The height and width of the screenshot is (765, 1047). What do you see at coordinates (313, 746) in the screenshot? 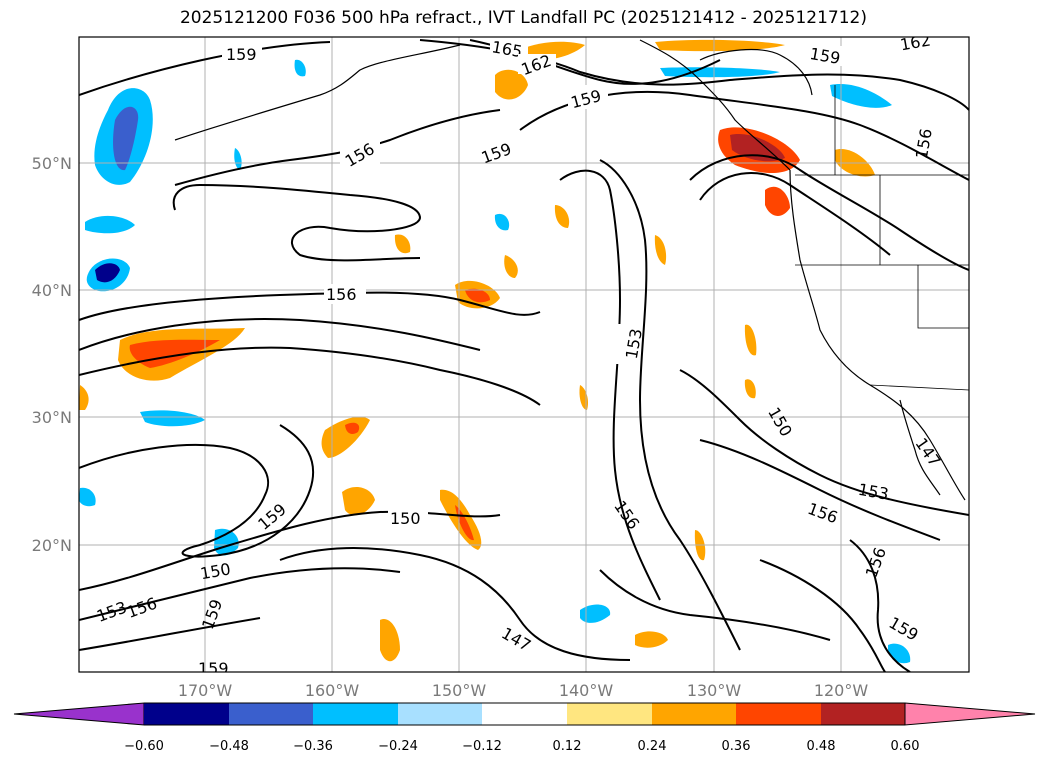
I see `colorbar-tick-label: −0.36` at bounding box center [313, 746].